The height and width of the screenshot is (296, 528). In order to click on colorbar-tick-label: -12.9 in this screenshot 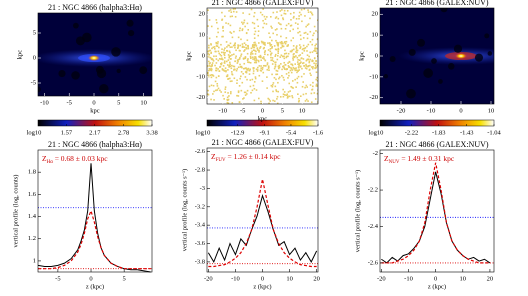, I will do `click(238, 132)`.